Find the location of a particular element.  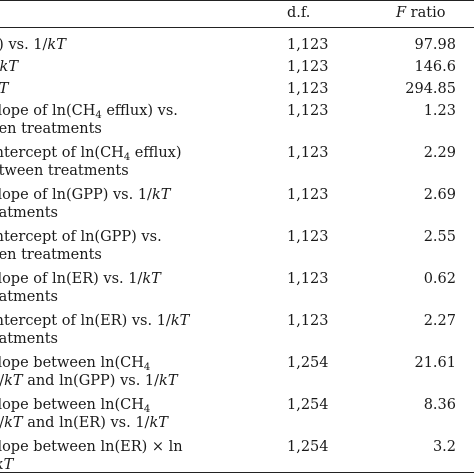

row-description-line1: slope between ln(ER) × ln is located at coordinates (91, 447).